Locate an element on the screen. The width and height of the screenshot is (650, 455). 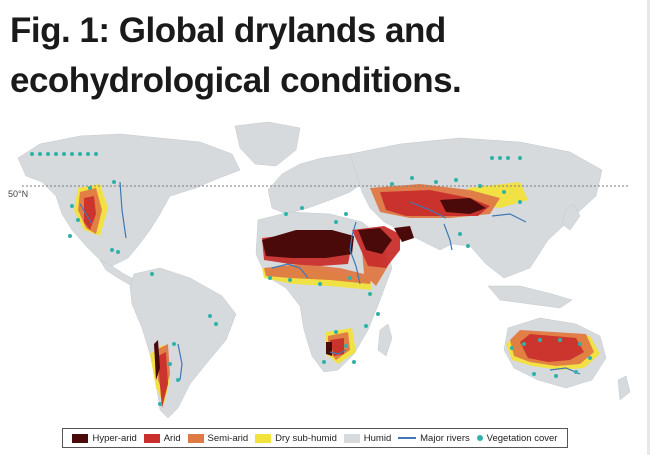
yellow-river is located at coordinates (509, 218).